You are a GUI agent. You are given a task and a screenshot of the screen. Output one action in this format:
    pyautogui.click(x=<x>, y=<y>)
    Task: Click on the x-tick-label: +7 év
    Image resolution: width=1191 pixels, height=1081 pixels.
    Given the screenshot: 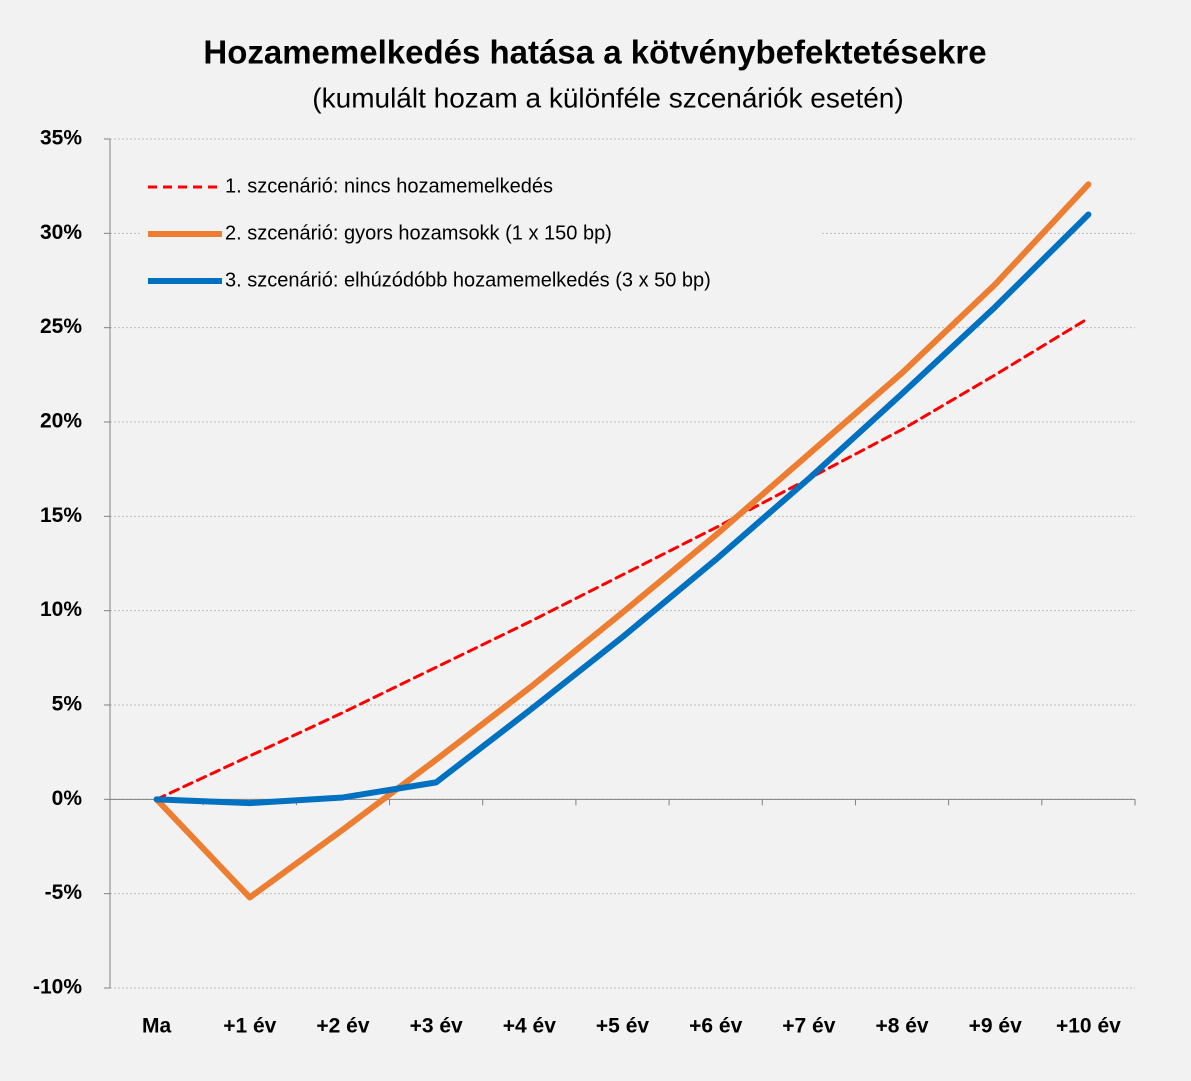 What is the action you would take?
    pyautogui.click(x=808, y=1026)
    